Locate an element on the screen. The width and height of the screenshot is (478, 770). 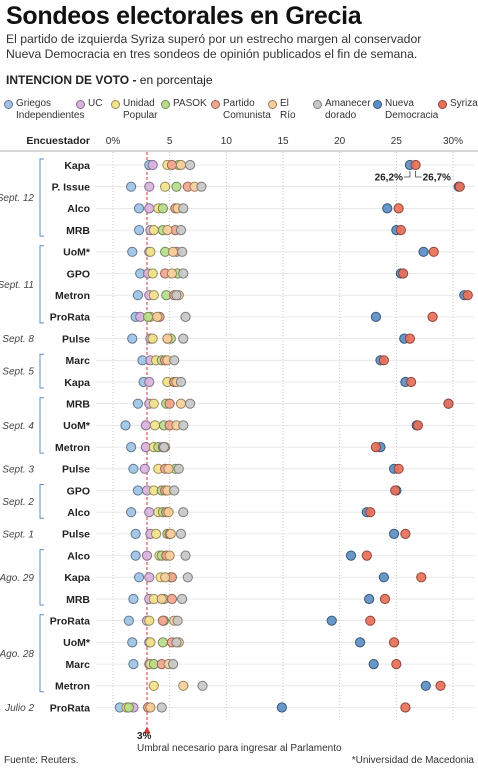
pollster-label: UoM* is located at coordinates (77, 643).